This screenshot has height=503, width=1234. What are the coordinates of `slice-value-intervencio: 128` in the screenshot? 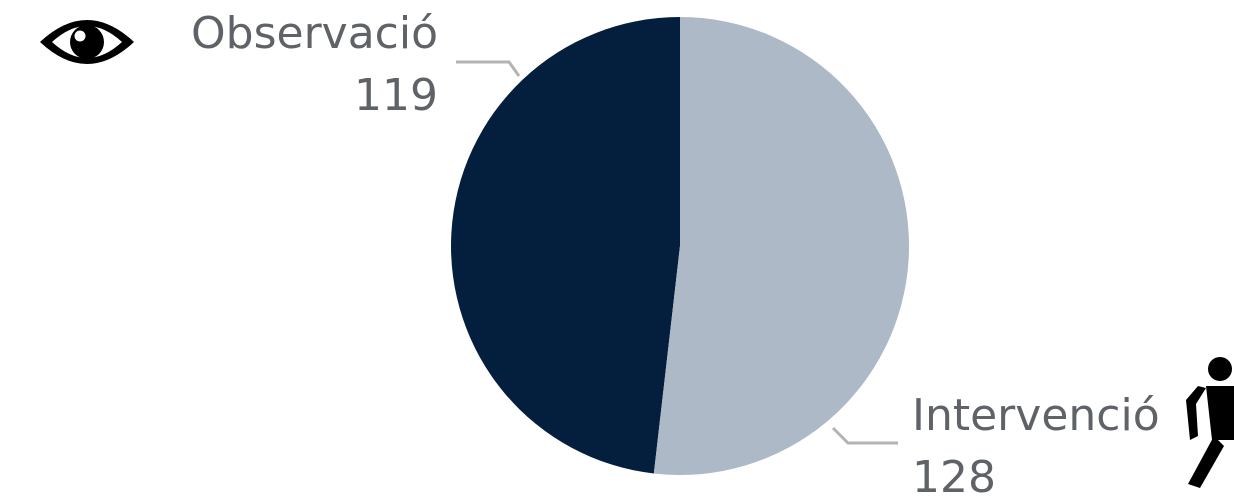 It's located at (954, 477).